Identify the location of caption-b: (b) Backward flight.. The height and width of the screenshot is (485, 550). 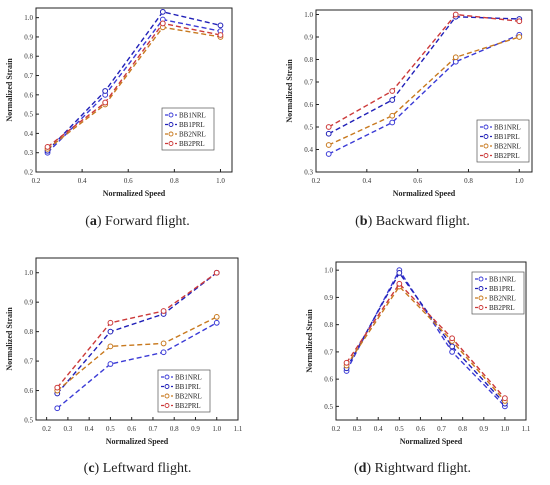
(412, 221).